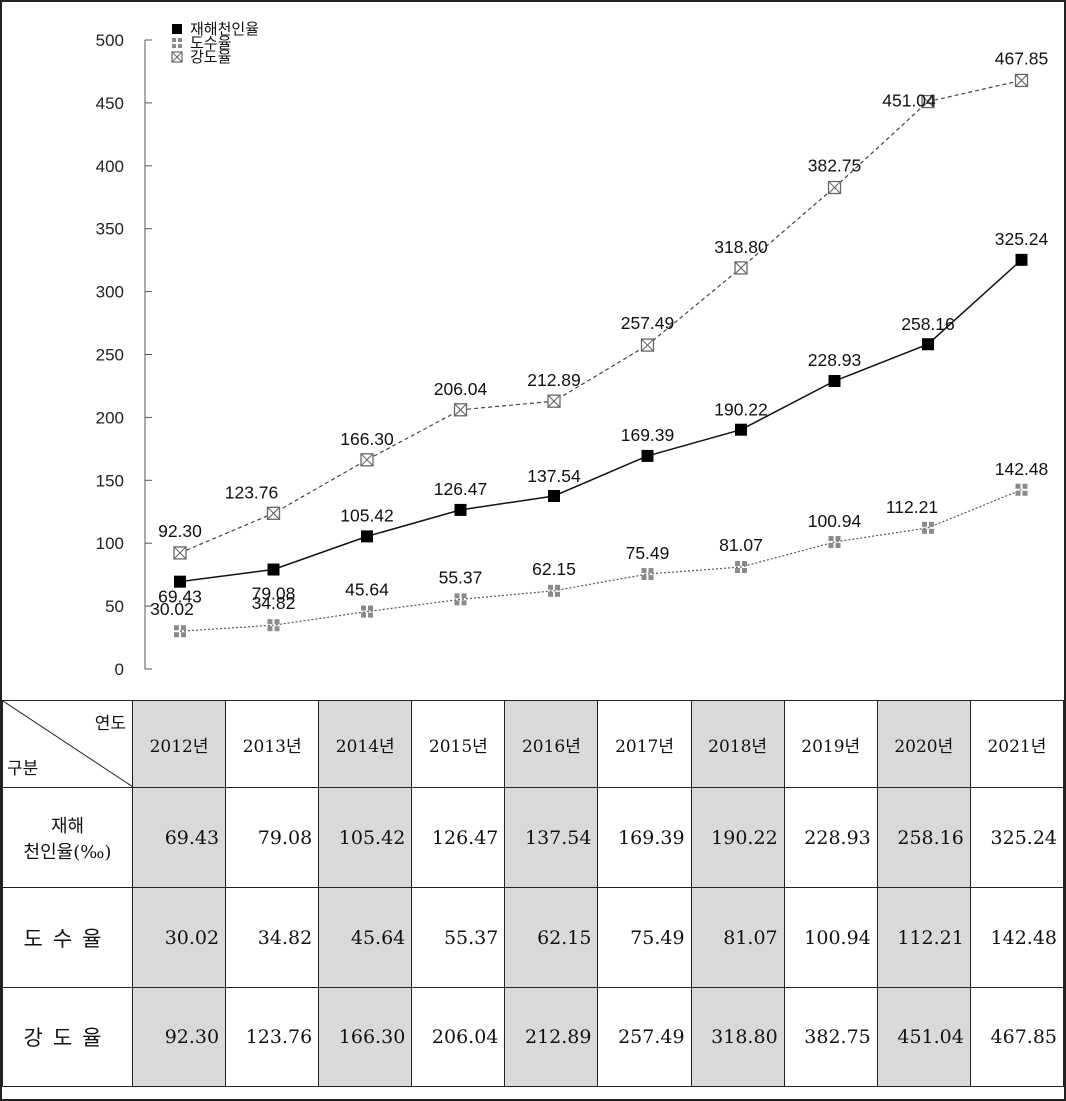  Describe the element at coordinates (68, 744) in the screenshot. I see `corner-diagonal` at that location.